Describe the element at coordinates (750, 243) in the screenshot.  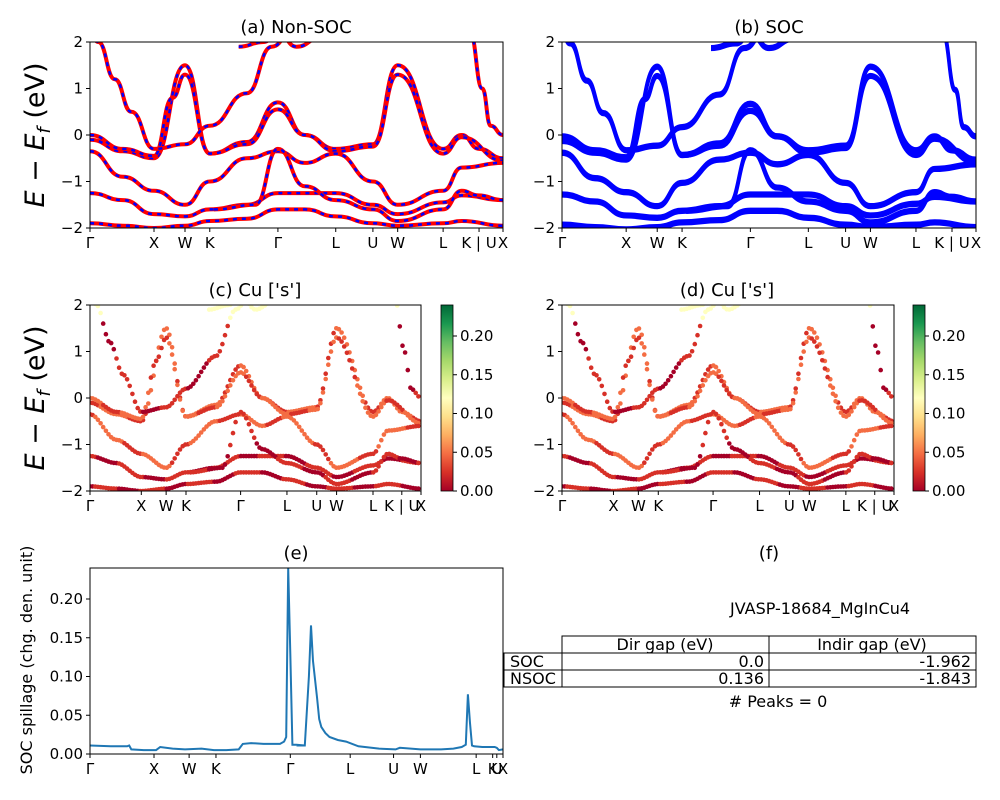
I see `x-tick-label: Γ` at that location.